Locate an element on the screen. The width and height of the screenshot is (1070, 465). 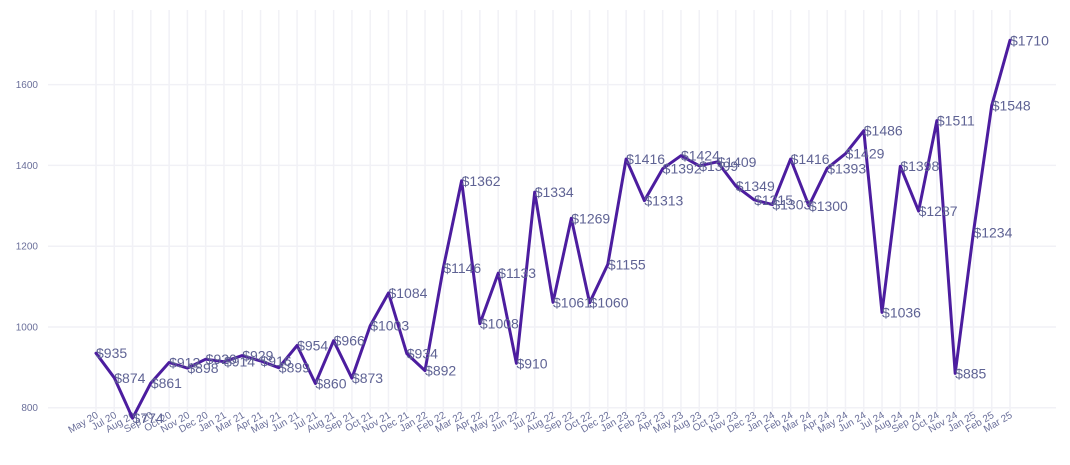
data-label: $916 is located at coordinates (276, 361).